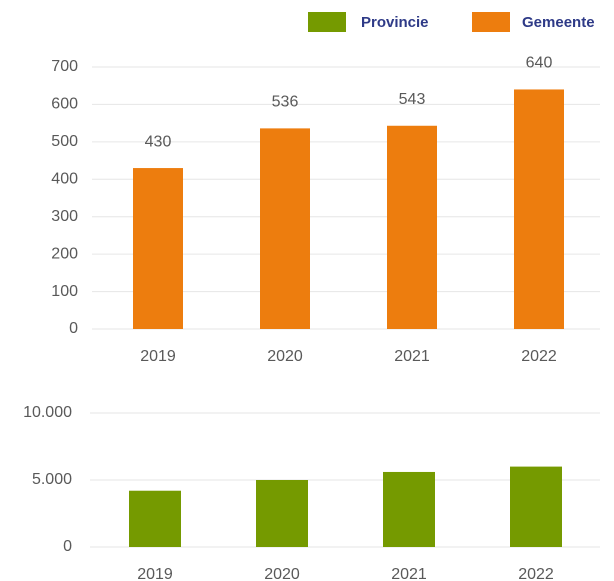 This screenshot has height=581, width=614. What do you see at coordinates (64, 141) in the screenshot?
I see `y-tick-label: 500` at bounding box center [64, 141].